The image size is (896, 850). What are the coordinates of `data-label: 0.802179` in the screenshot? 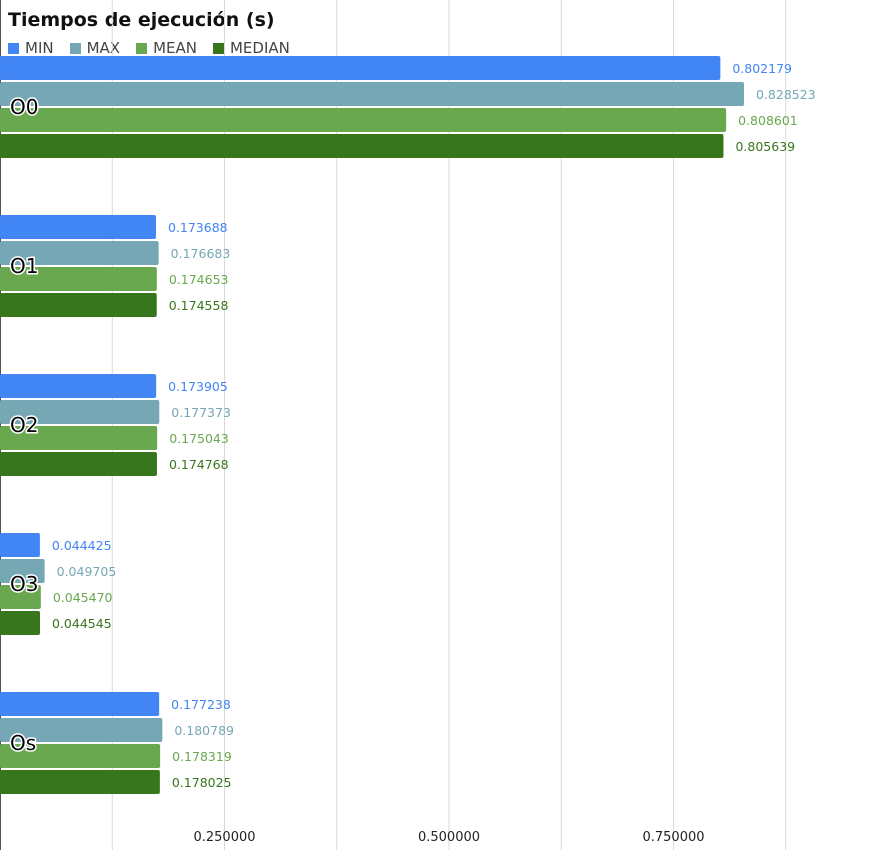 It's located at (762, 68).